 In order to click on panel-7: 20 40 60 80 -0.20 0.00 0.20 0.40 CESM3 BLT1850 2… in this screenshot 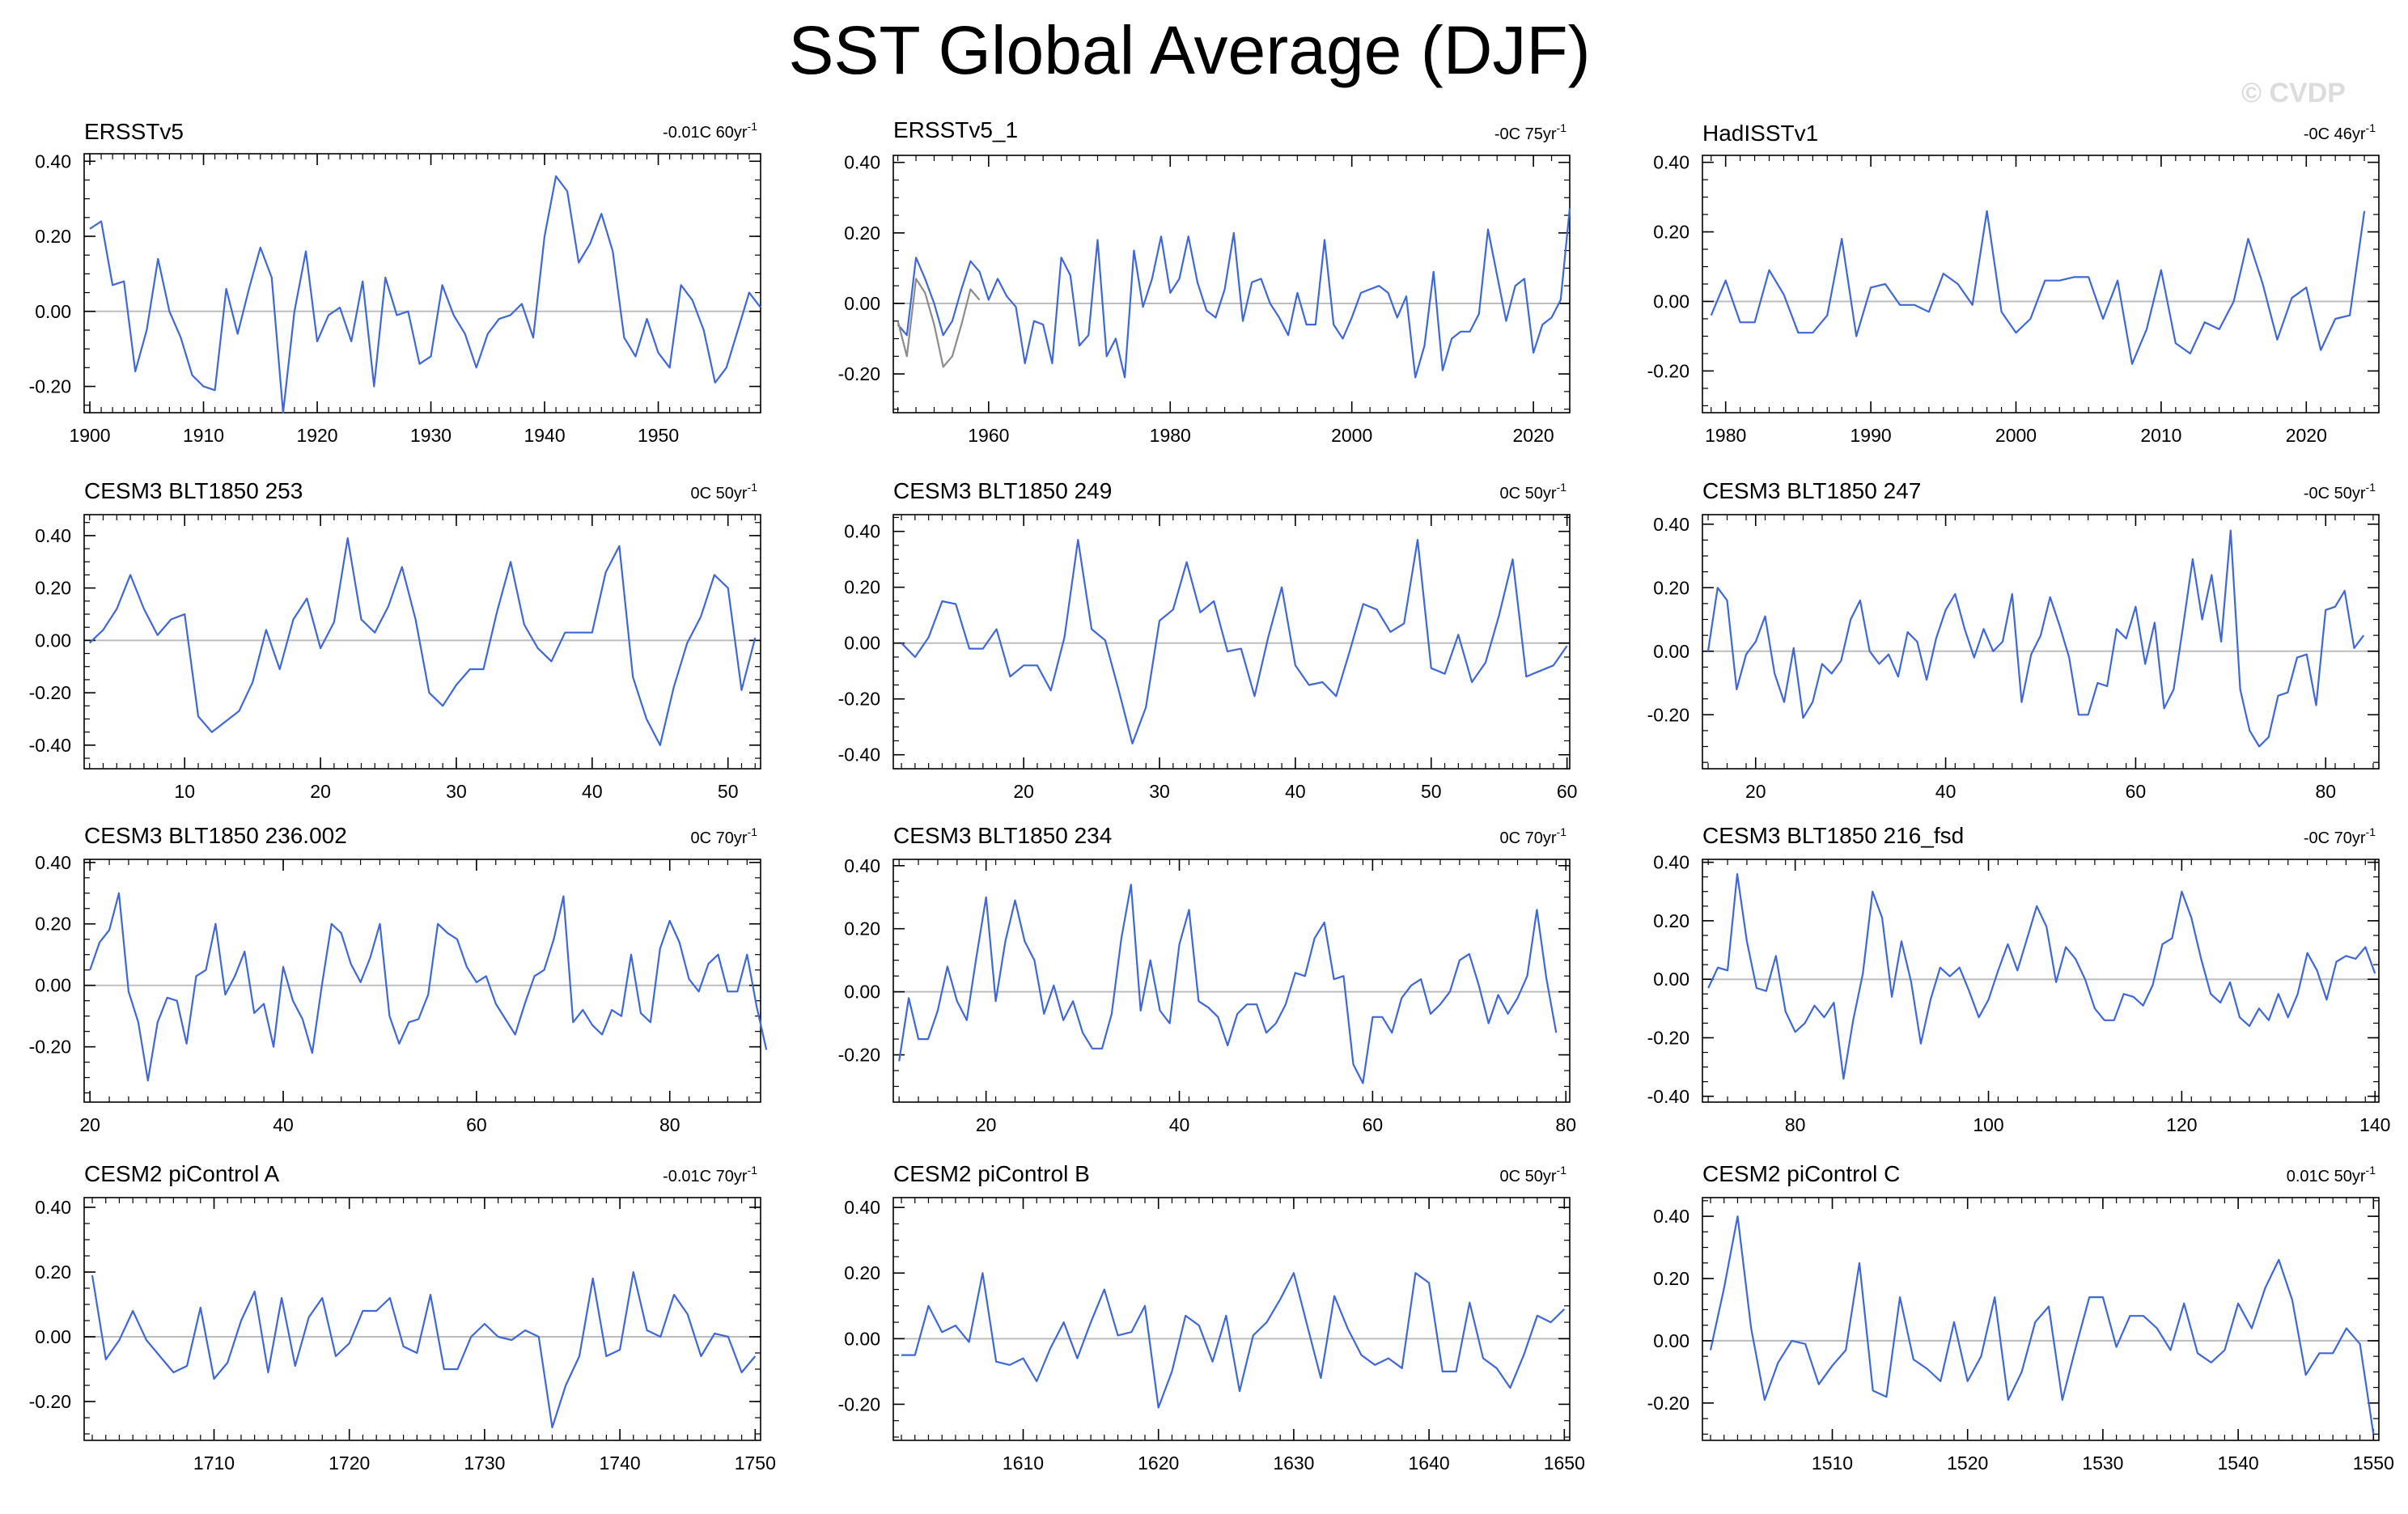, I will do `click(398, 979)`.